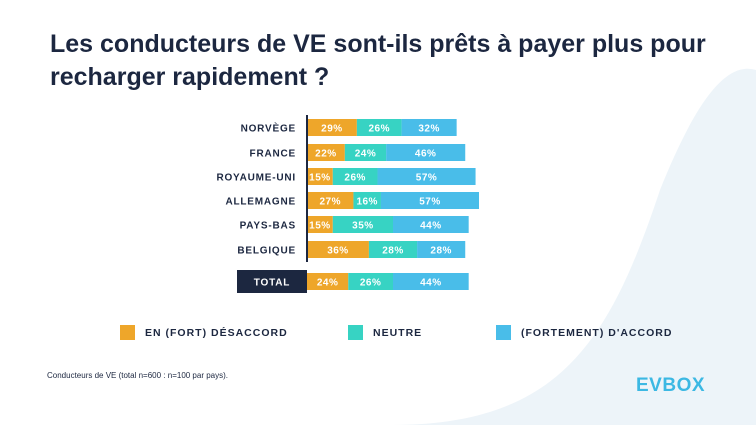 The height and width of the screenshot is (425, 756). I want to click on data-label-royaume-uni-3: 57%, so click(427, 178).